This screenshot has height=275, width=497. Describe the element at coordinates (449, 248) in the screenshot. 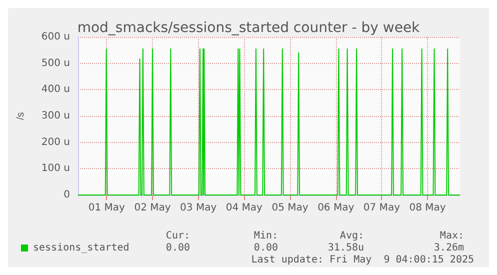

I see `text: 3.26m` at that location.